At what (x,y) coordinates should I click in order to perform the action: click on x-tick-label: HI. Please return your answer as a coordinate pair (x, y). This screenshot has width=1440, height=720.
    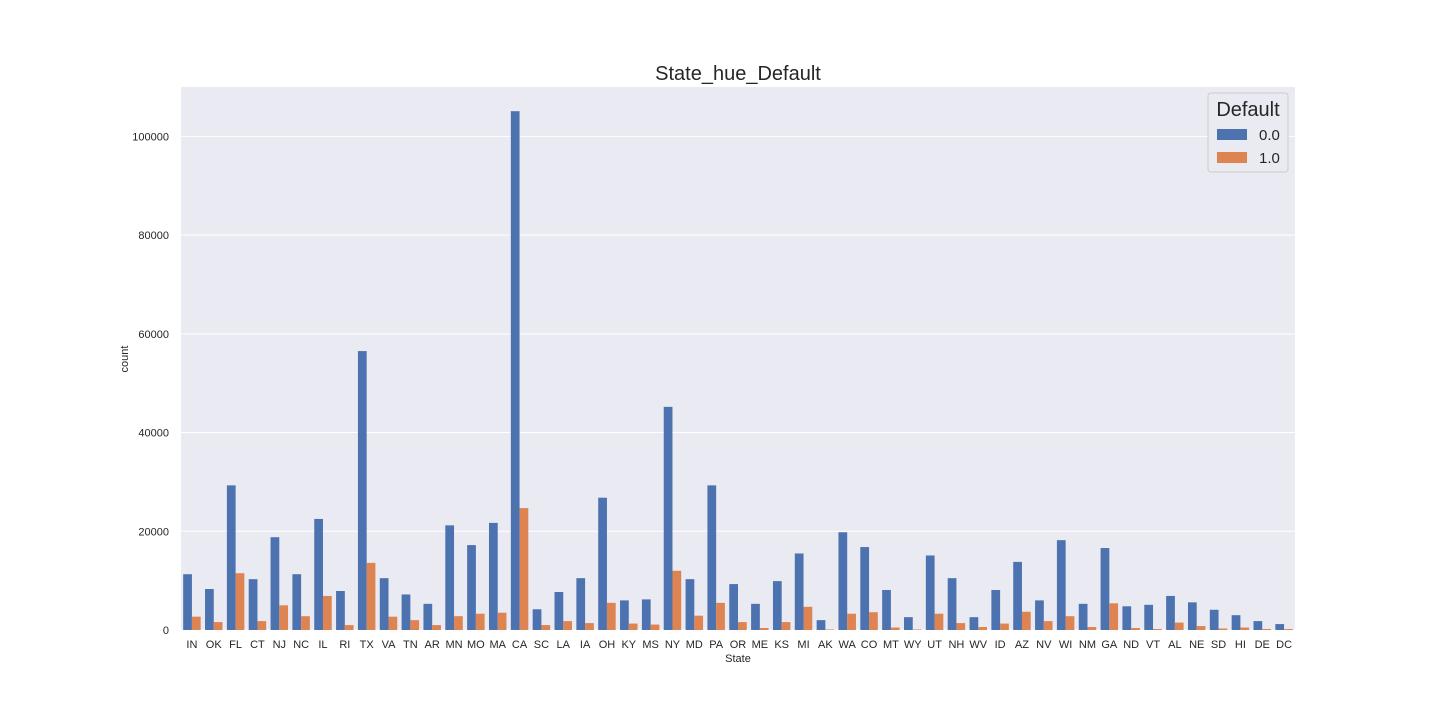
    Looking at the image, I should click on (1240, 645).